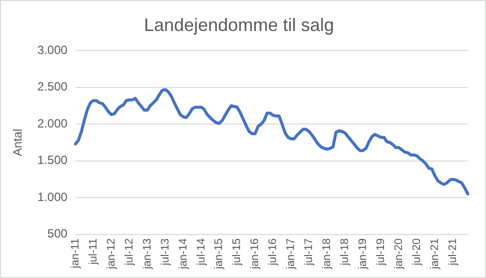 Image resolution: width=486 pixels, height=278 pixels. Describe the element at coordinates (165, 252) in the screenshot. I see `x-tick-label: jul-13` at that location.